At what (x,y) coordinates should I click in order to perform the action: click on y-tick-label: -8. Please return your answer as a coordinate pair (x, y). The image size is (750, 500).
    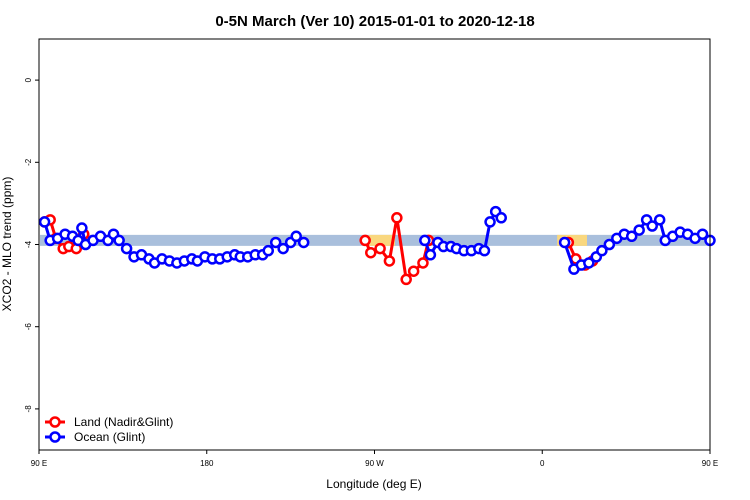
    Looking at the image, I should click on (28, 409).